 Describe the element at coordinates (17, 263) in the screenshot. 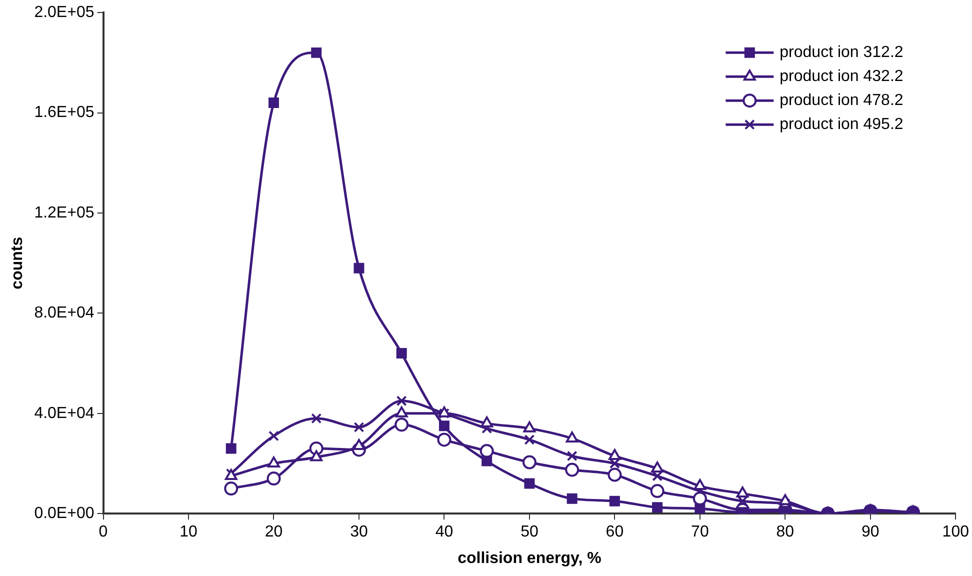

I see `y-axis-title: counts` at that location.